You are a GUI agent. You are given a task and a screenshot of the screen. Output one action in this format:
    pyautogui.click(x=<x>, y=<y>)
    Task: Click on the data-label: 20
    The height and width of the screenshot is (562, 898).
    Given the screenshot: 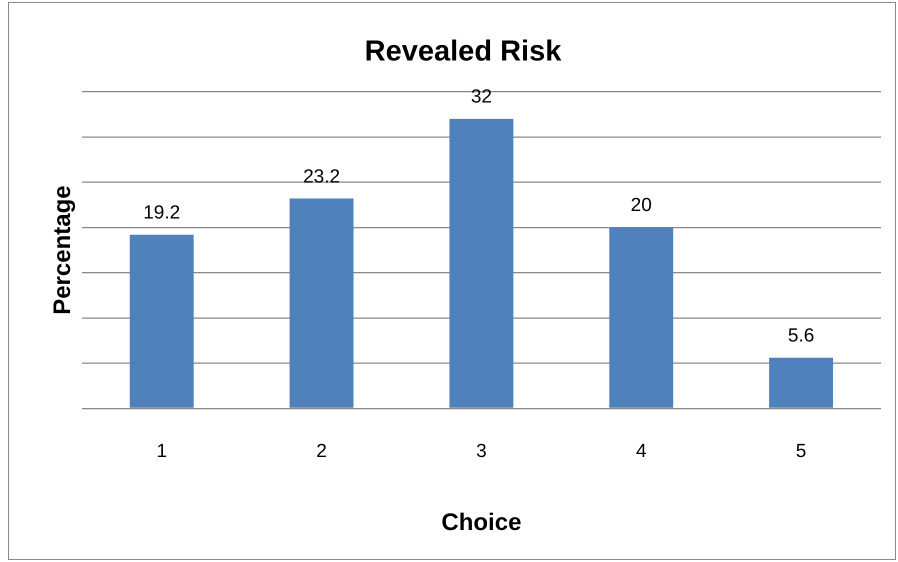 What is the action you would take?
    pyautogui.click(x=641, y=205)
    